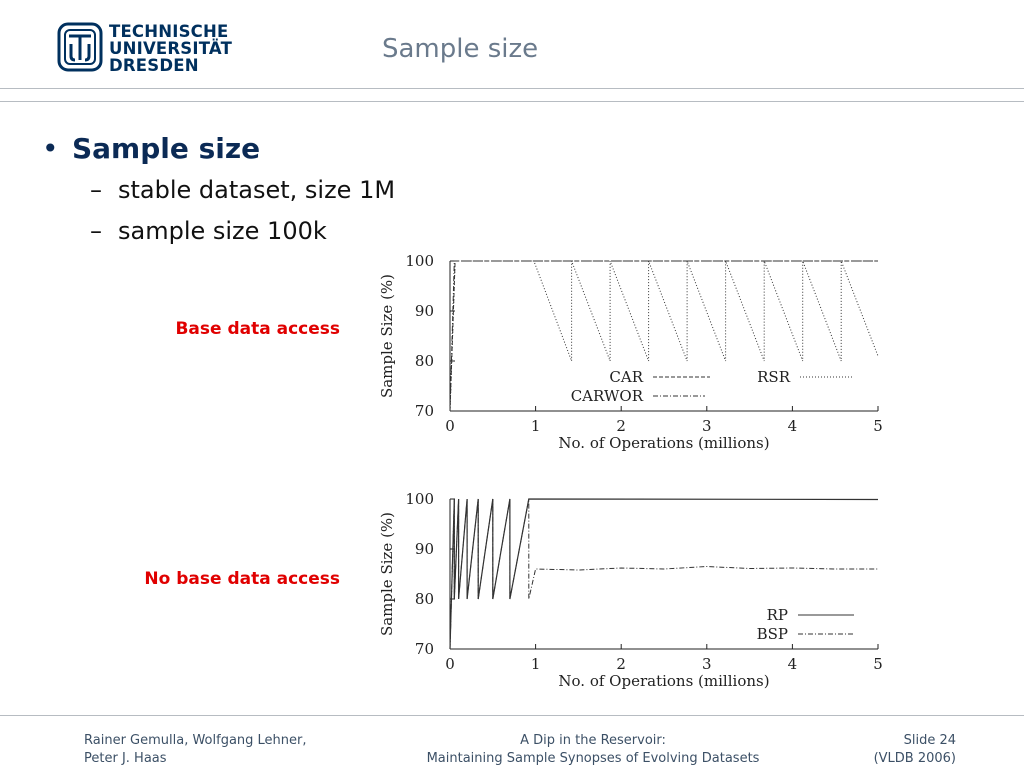 Image resolution: width=1024 pixels, height=768 pixels. What do you see at coordinates (607, 396) in the screenshot?
I see `legend-label-carwor: CARWOR` at bounding box center [607, 396].